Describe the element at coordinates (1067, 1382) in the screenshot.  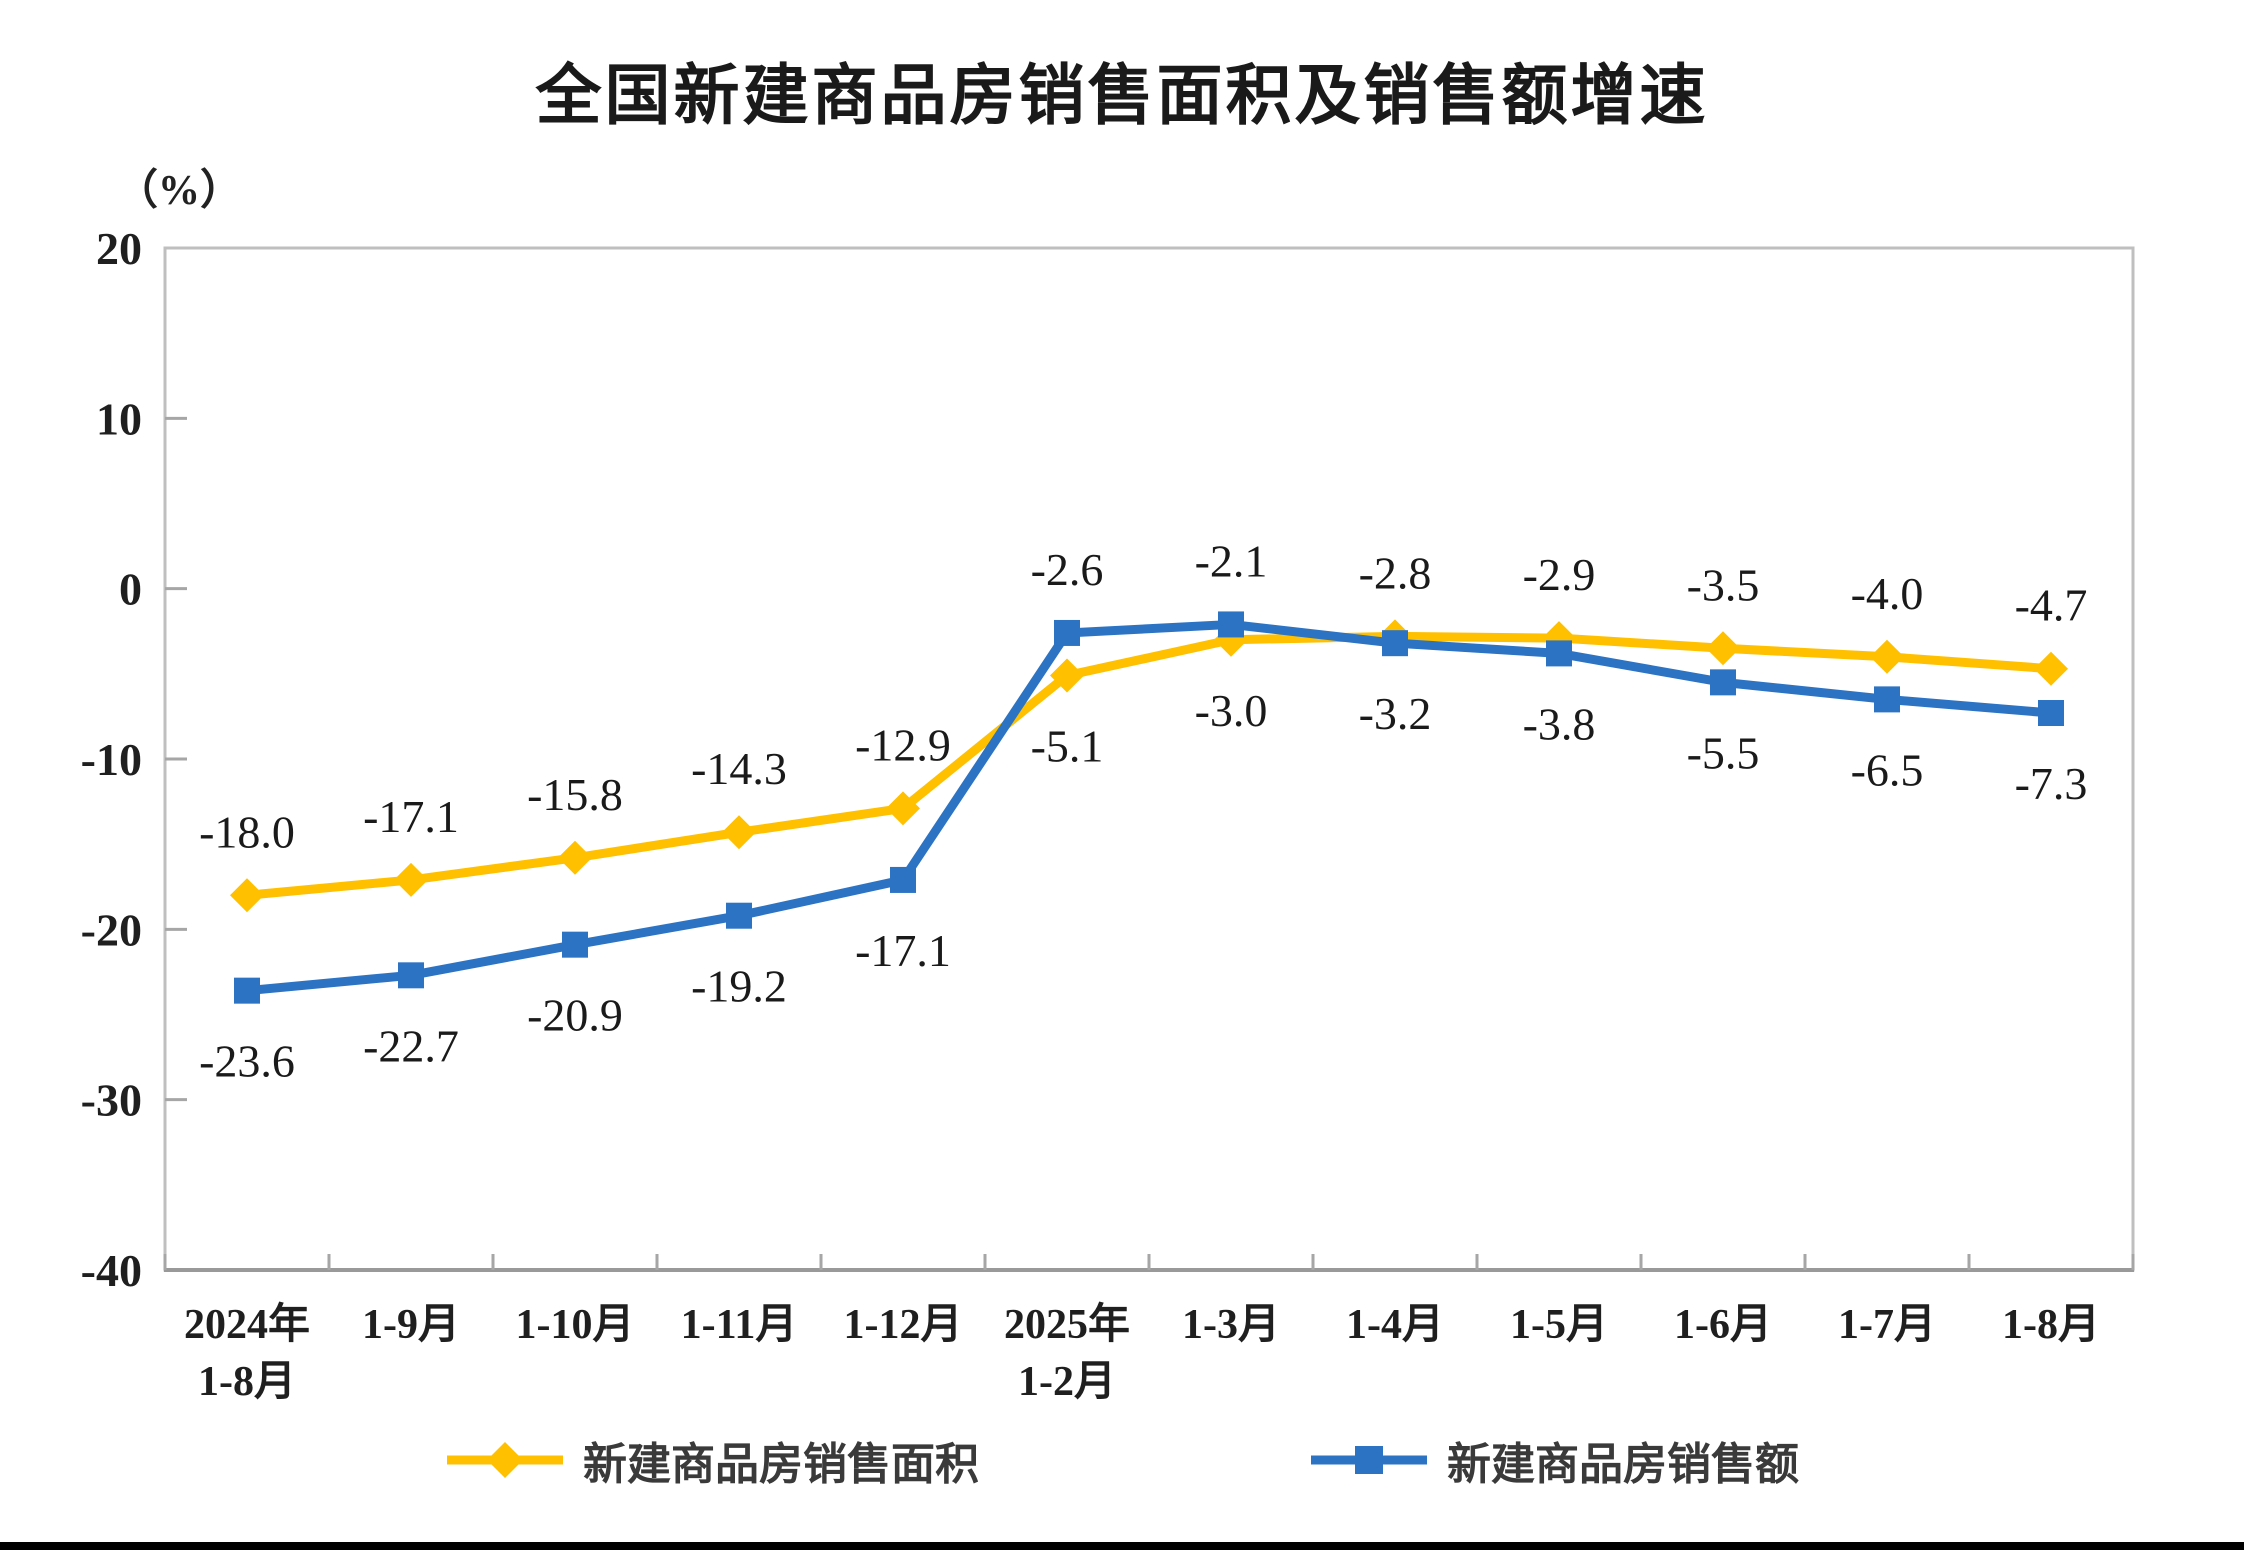
I see `x-axis-label: 1-2月` at that location.